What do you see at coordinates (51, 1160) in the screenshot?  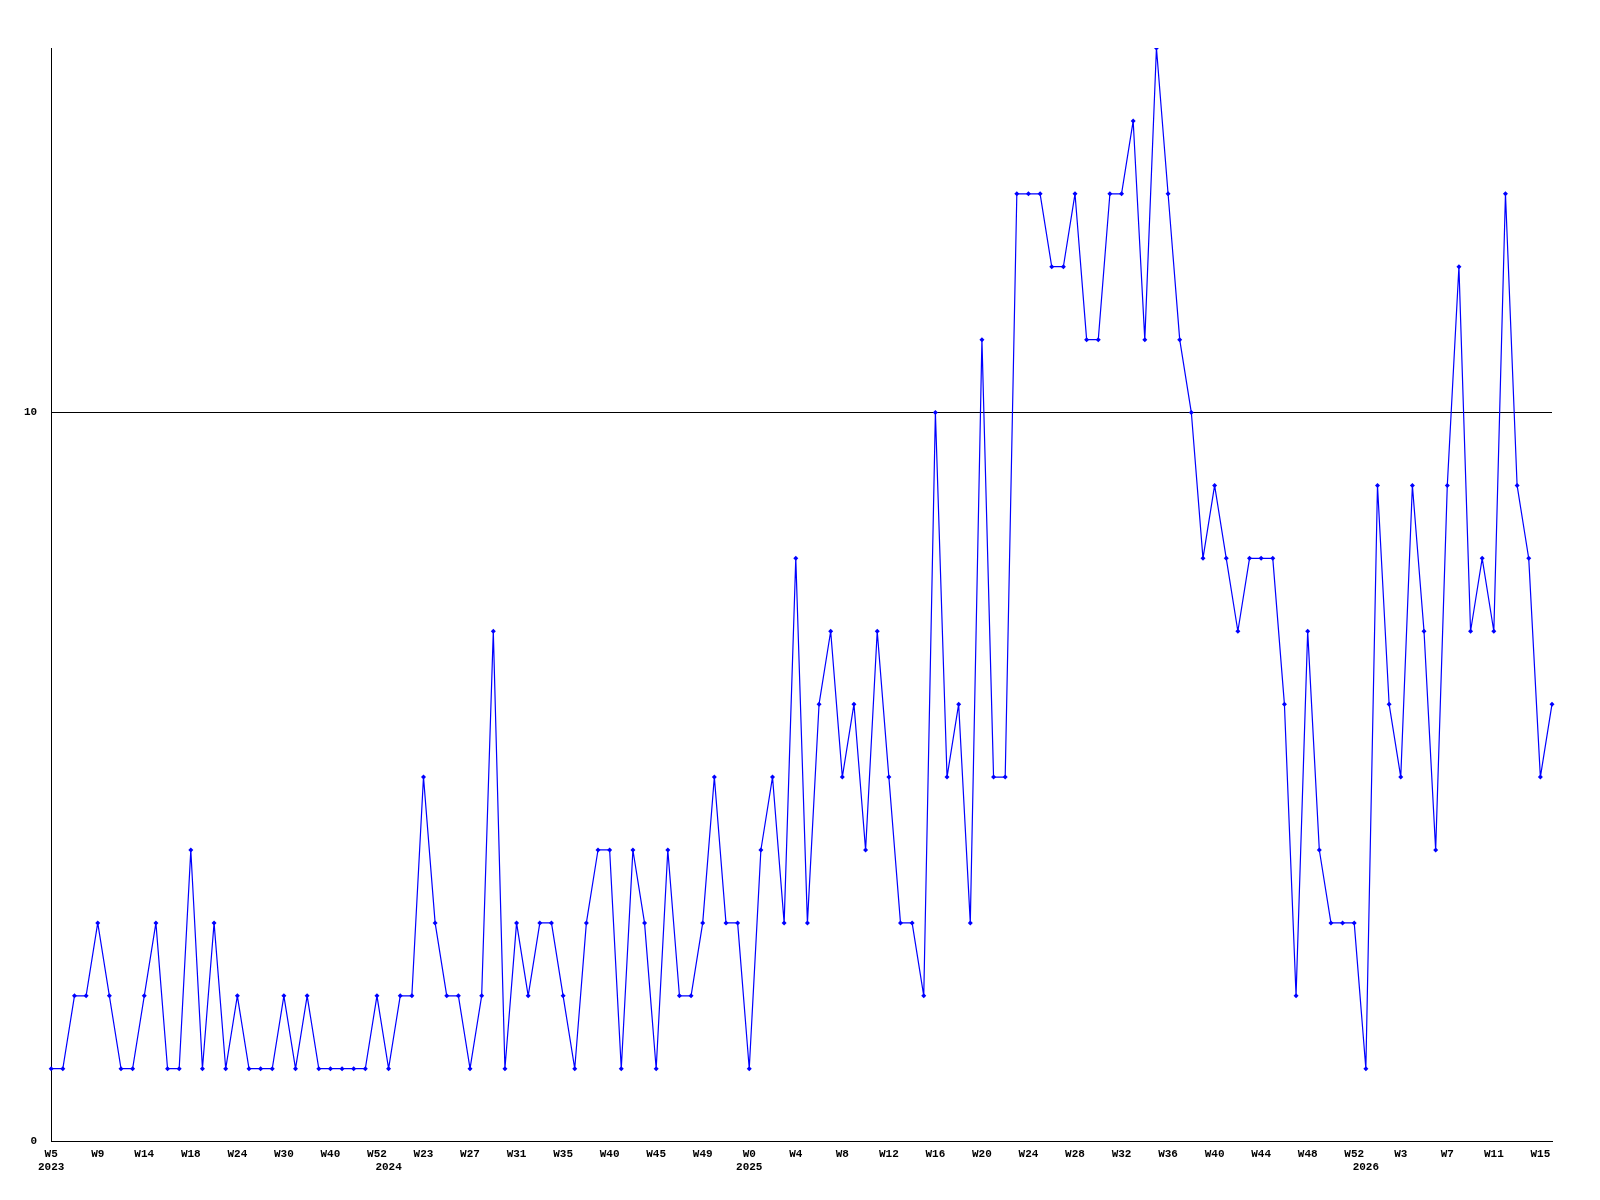 I see `x-tick-label: W5 2023` at bounding box center [51, 1160].